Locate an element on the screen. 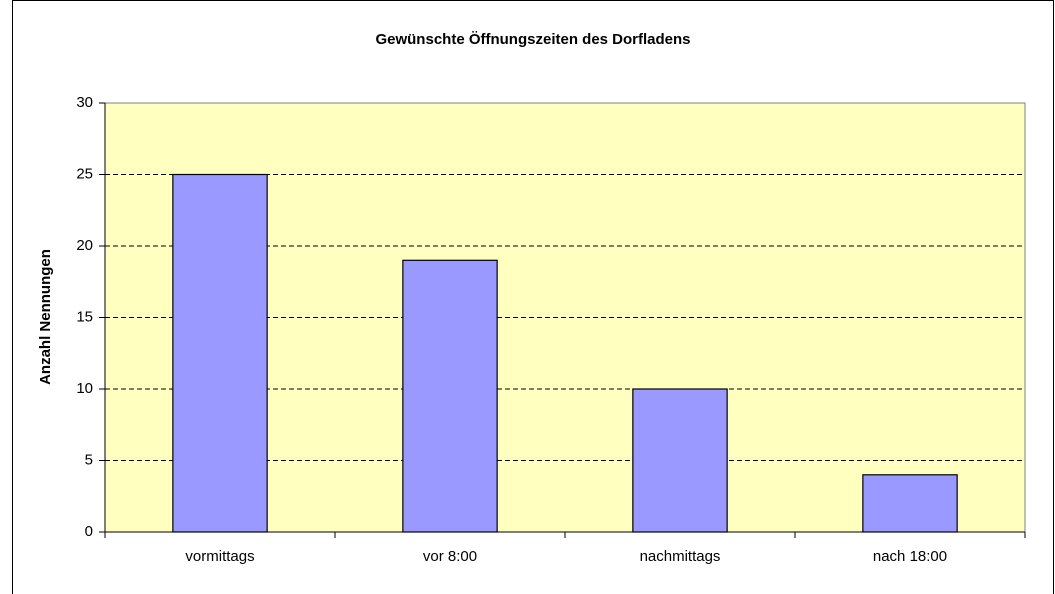 Image resolution: width=1055 pixels, height=594 pixels. y-tick-label: 15 is located at coordinates (84, 316).